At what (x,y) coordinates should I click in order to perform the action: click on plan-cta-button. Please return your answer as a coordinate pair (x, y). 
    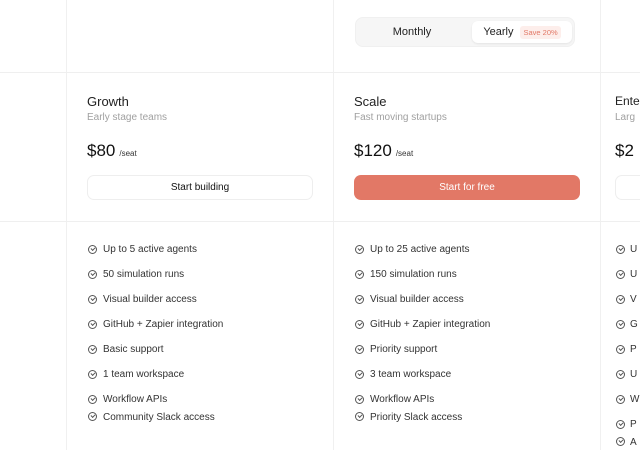
    Looking at the image, I should click on (627, 187).